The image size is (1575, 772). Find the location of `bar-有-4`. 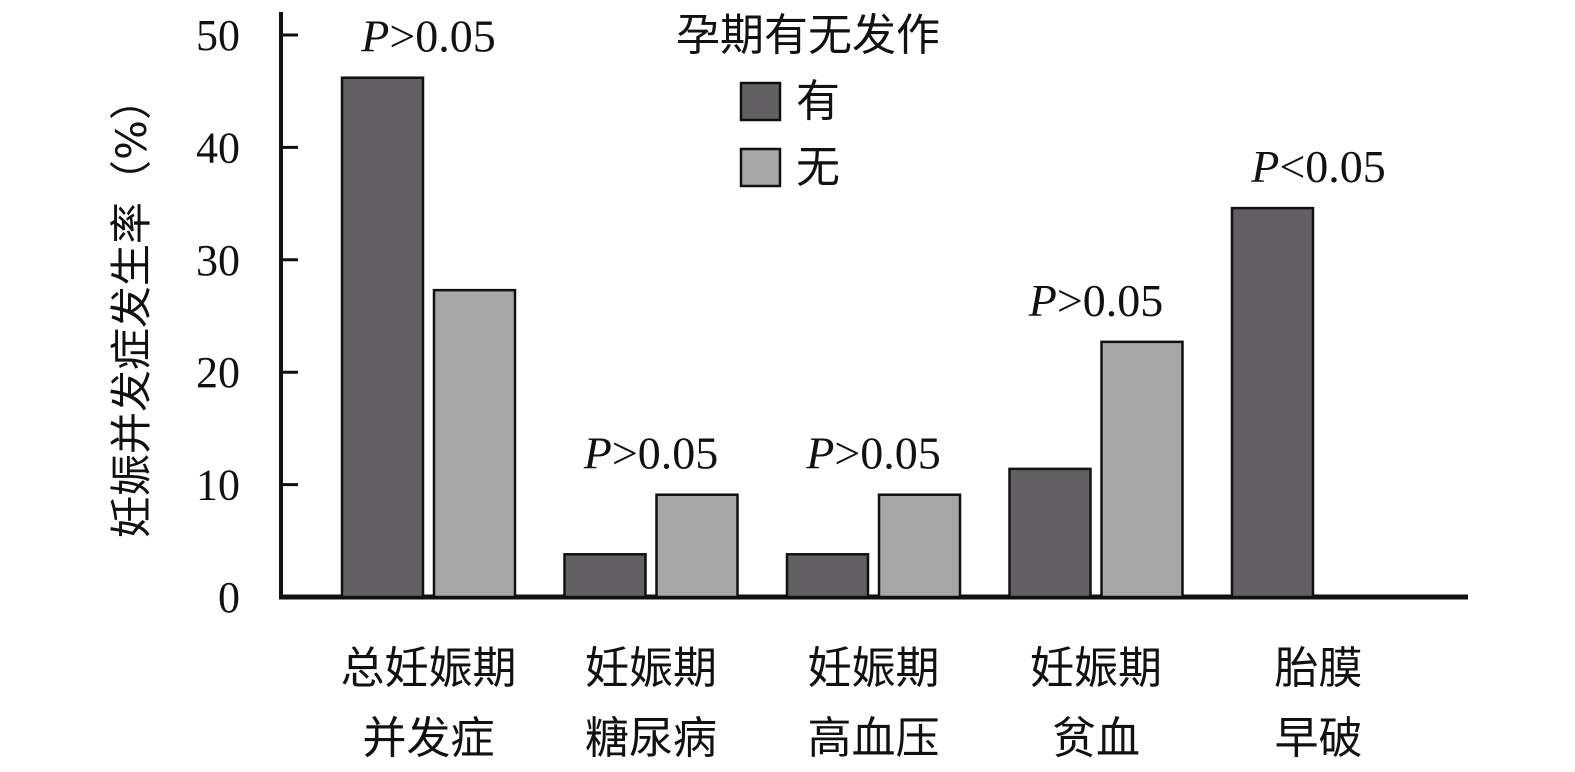

bar-有-4 is located at coordinates (1272, 402).